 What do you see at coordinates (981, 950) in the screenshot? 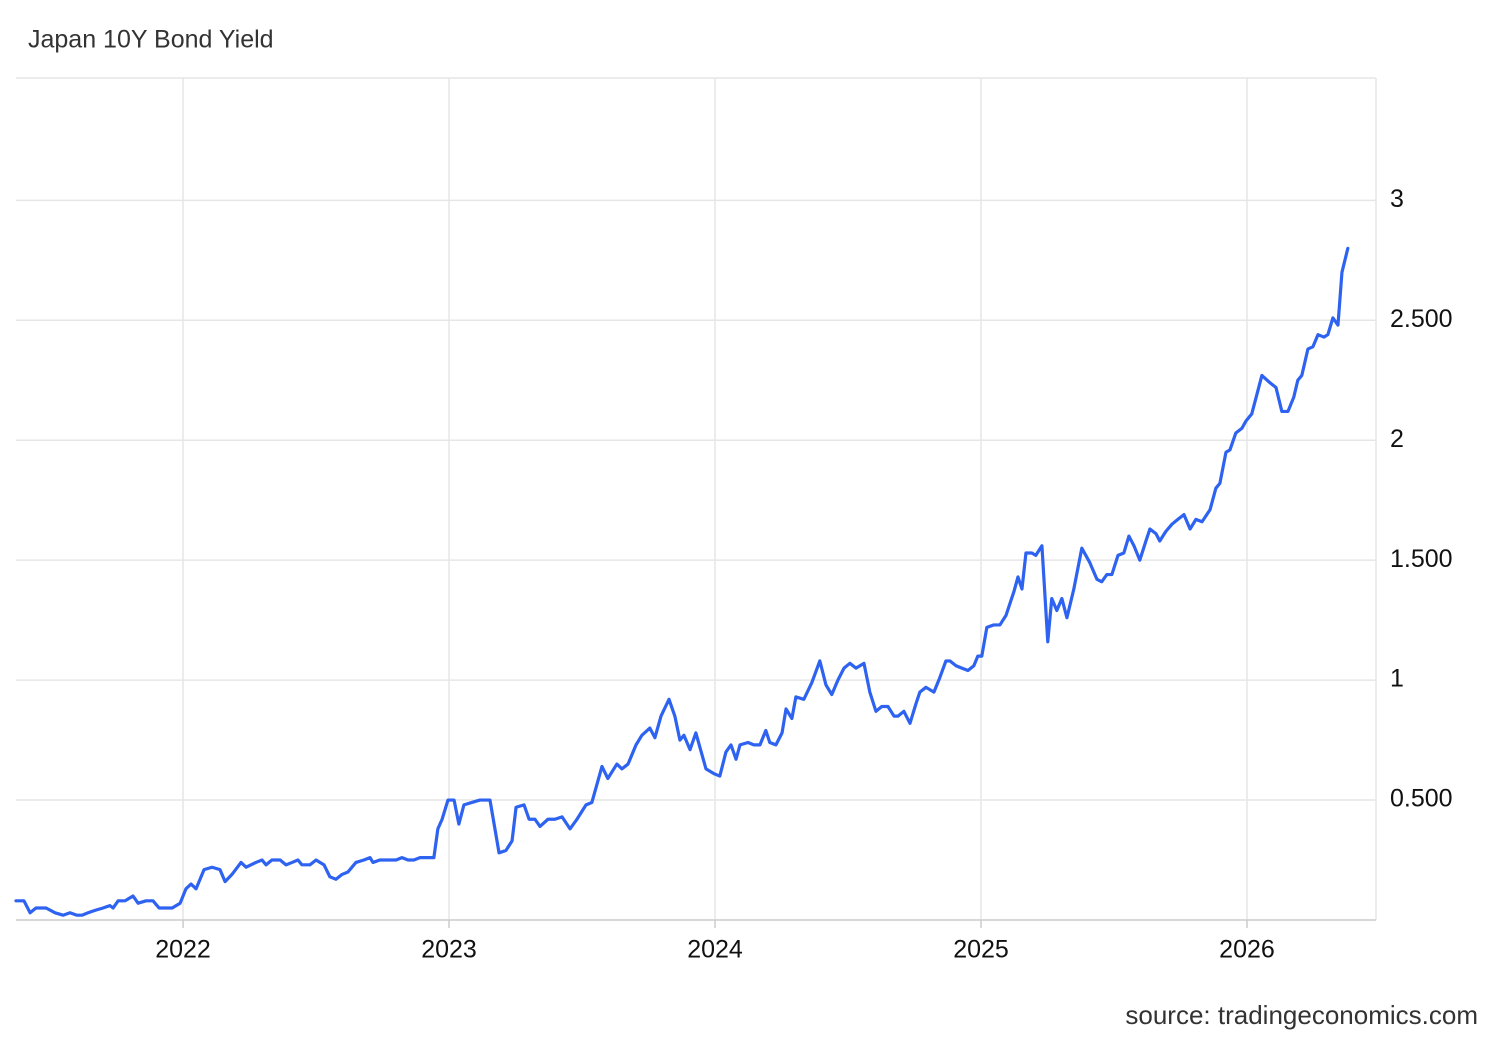
I see `x-tick-label: 2025` at bounding box center [981, 950].